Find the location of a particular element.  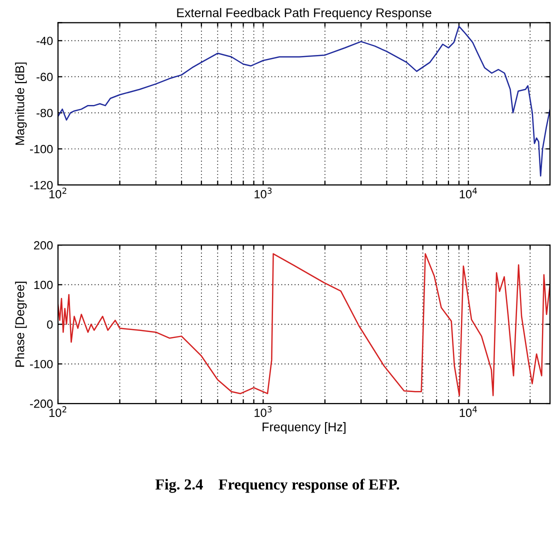

y-tick-label: 100 is located at coordinates (43, 285).